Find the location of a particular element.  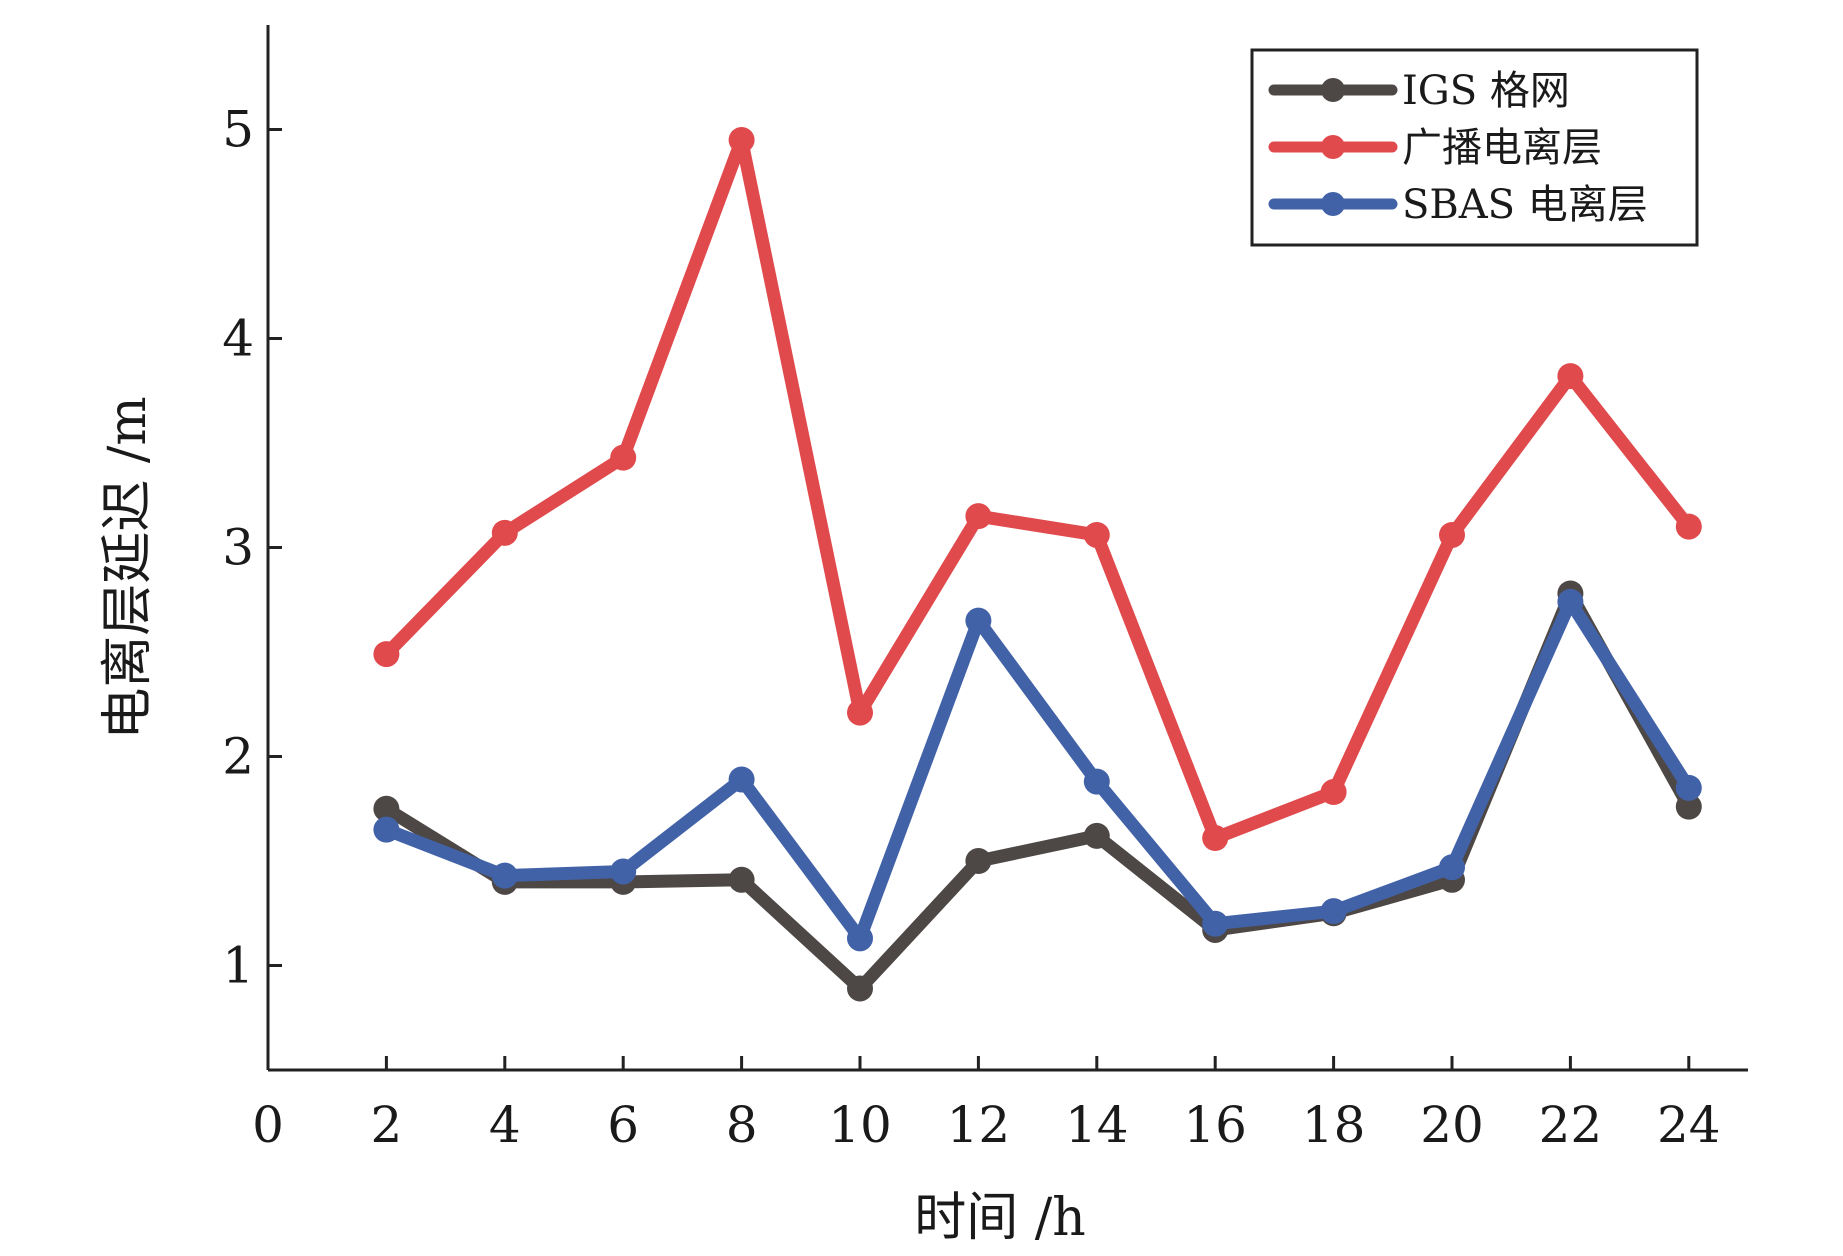

x-tick-label: 16 is located at coordinates (1215, 1125).